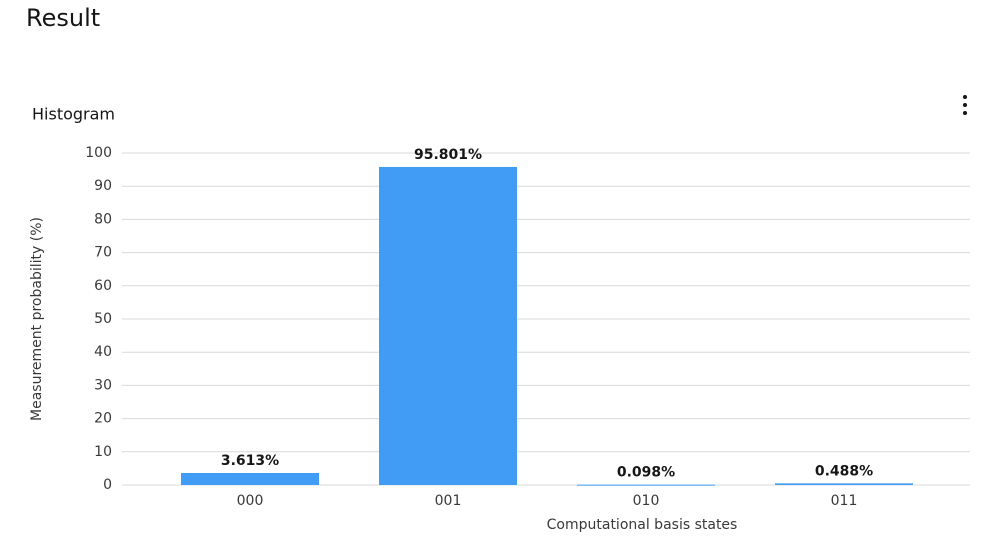 This screenshot has height=540, width=1000. I want to click on y-tick-label: 40, so click(103, 352).